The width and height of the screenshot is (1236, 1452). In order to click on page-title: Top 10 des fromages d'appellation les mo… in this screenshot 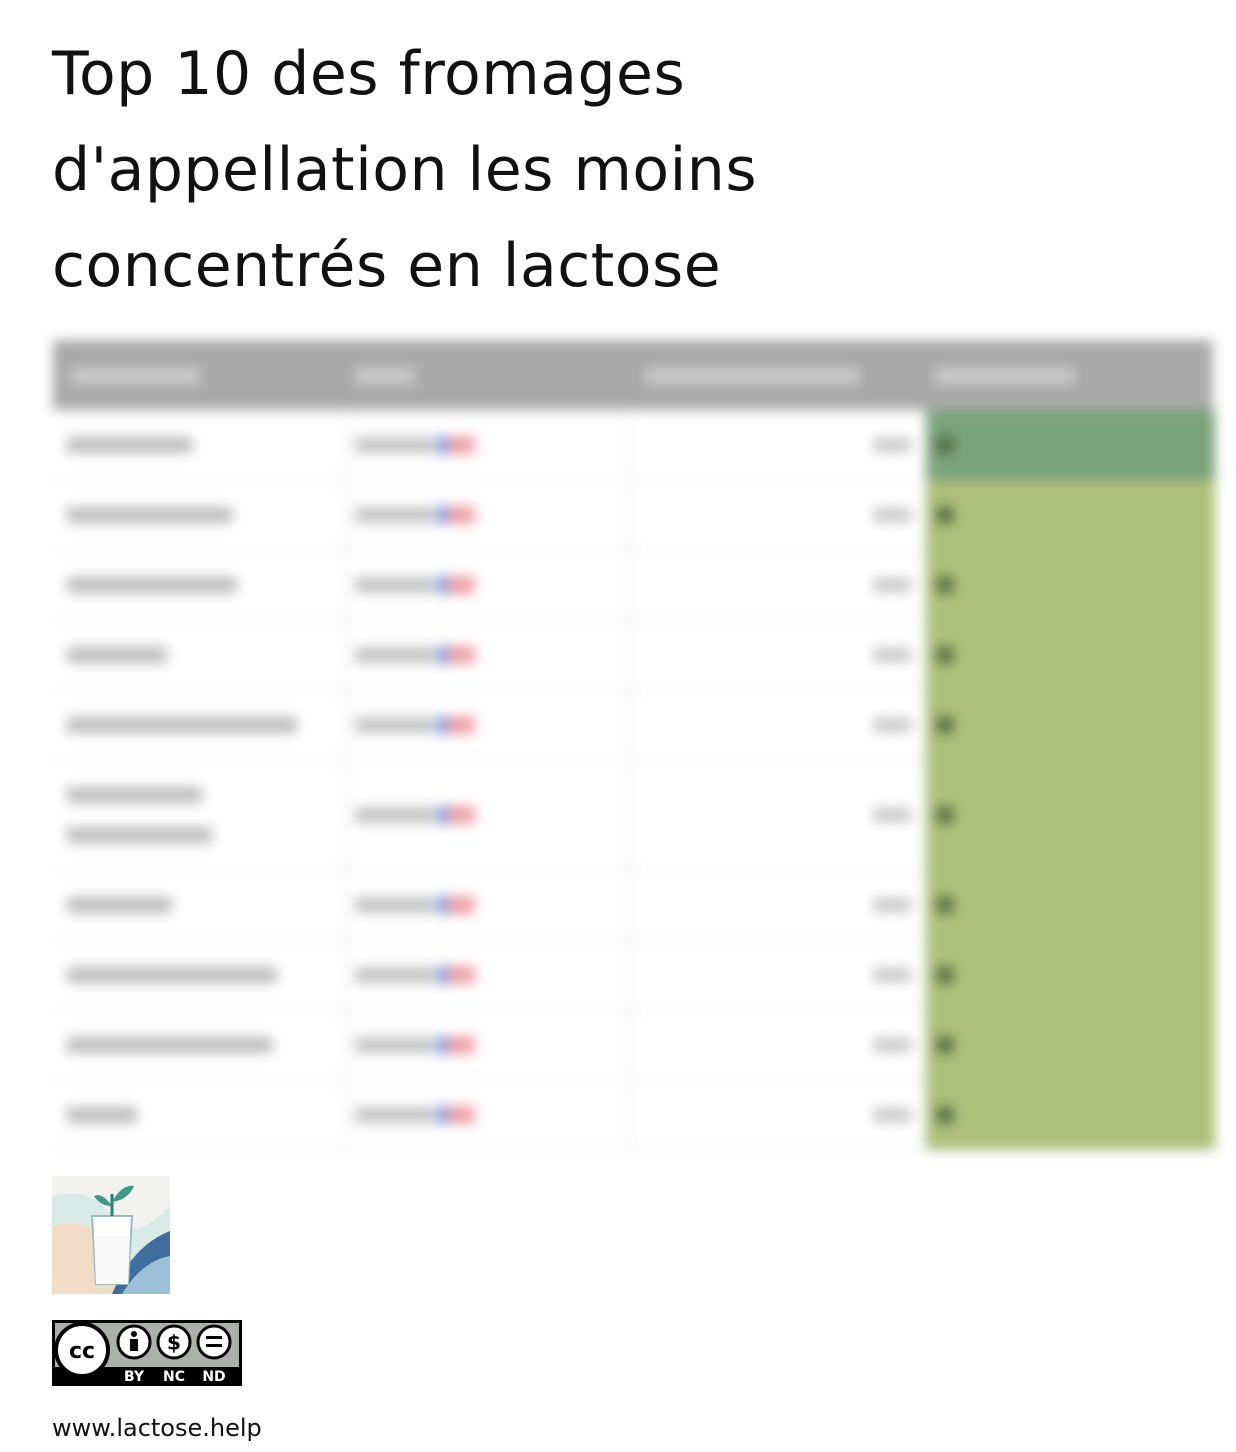, I will do `click(405, 170)`.